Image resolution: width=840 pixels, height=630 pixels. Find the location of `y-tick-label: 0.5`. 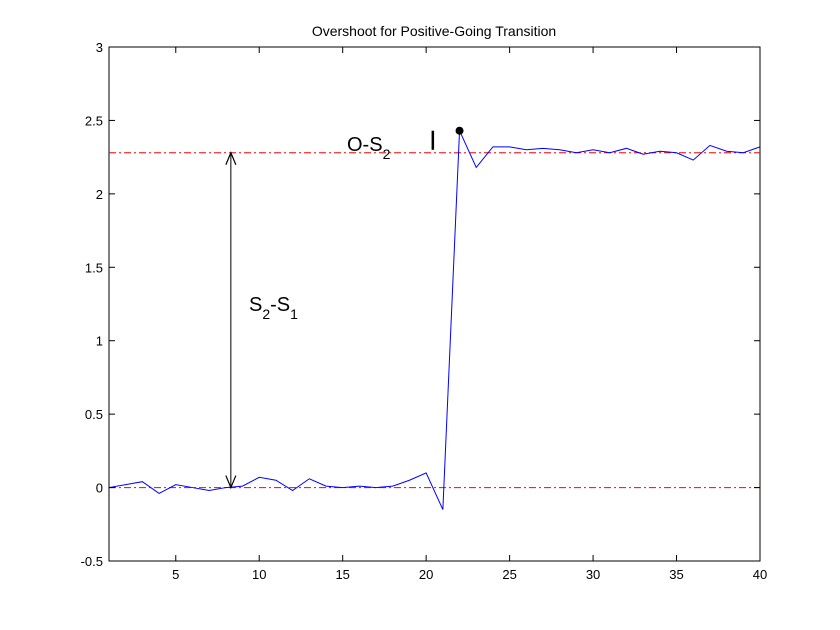

y-tick-label: 0.5 is located at coordinates (94, 414).